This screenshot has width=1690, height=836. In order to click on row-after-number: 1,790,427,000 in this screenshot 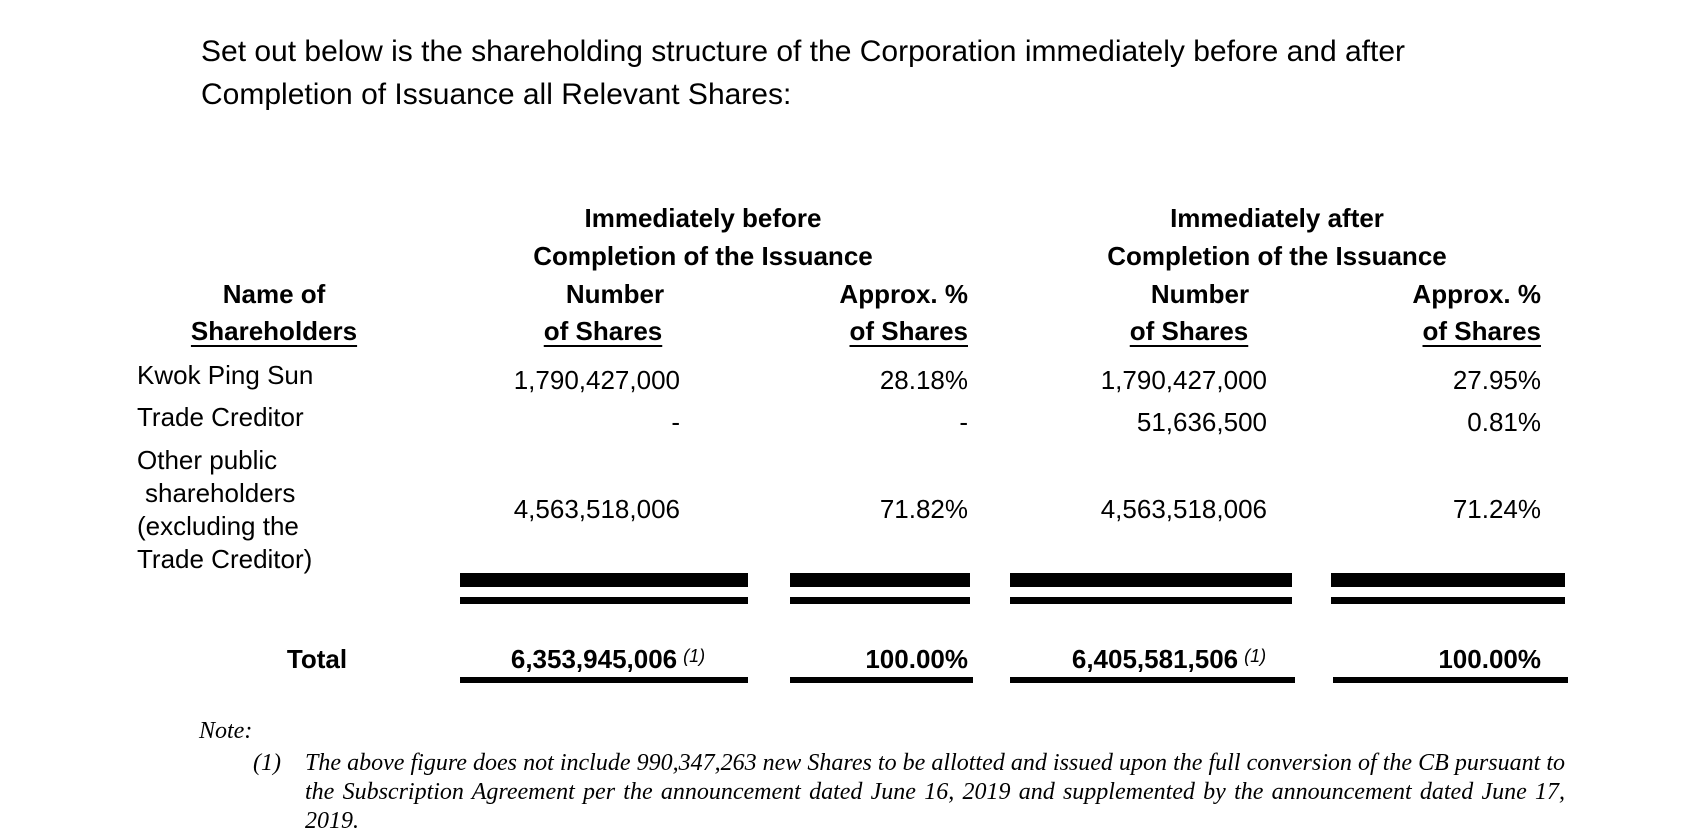, I will do `click(1183, 380)`.